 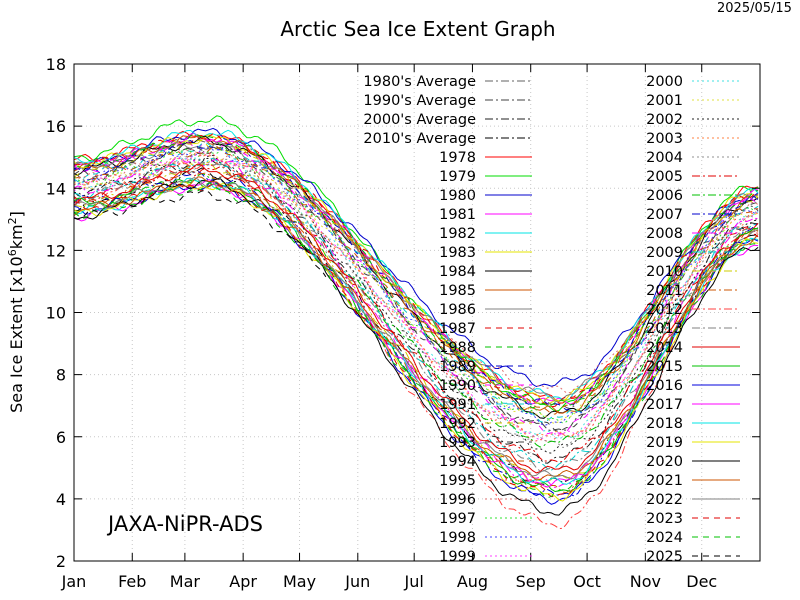 What do you see at coordinates (457, 348) in the screenshot?
I see `legend-label: 1988` at bounding box center [457, 348].